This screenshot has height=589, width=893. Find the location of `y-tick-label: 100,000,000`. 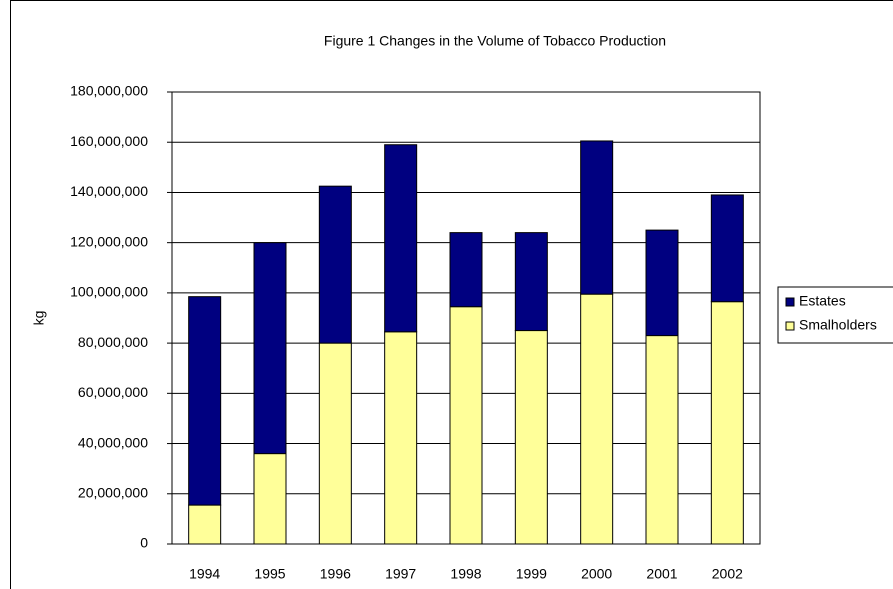

y-tick-label: 100,000,000 is located at coordinates (109, 292).